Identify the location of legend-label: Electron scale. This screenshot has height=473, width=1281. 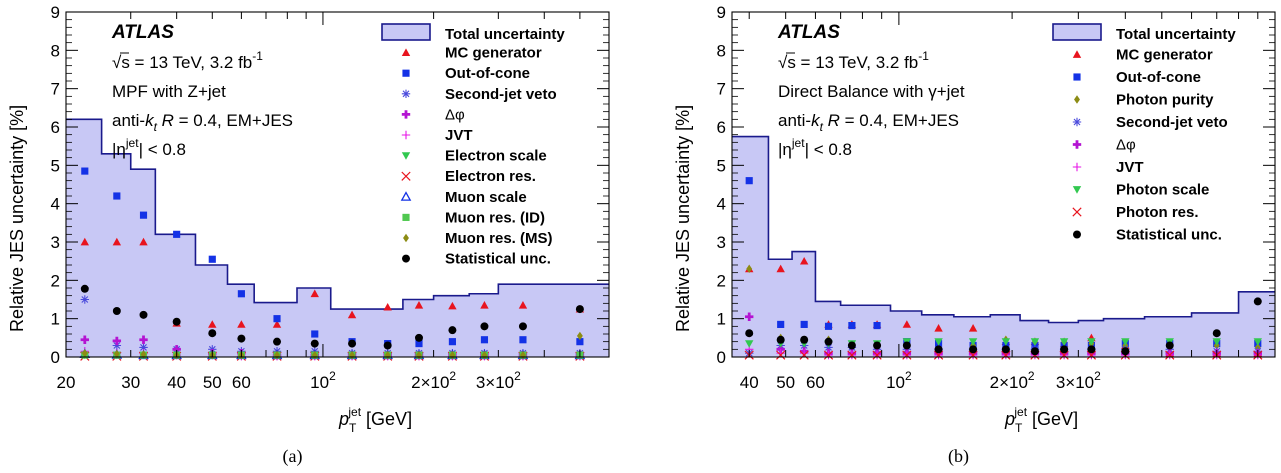
(496, 156).